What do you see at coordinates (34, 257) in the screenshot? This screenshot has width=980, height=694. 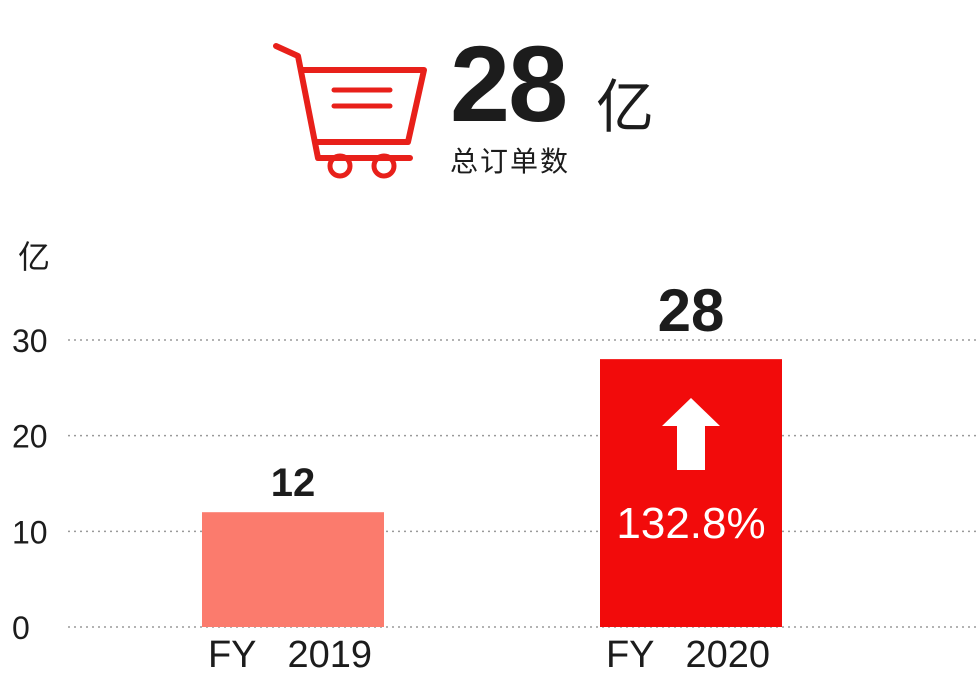 I see `y-axis-unit-label: 亿` at bounding box center [34, 257].